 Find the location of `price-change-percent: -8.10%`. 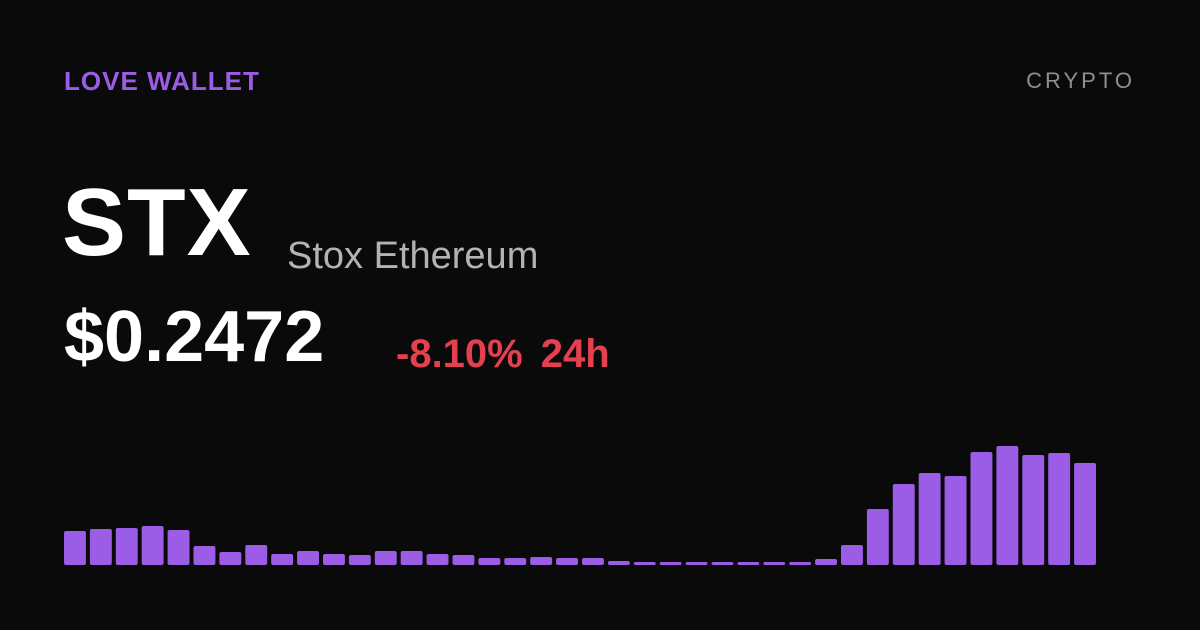

price-change-percent: -8.10% is located at coordinates (459, 354).